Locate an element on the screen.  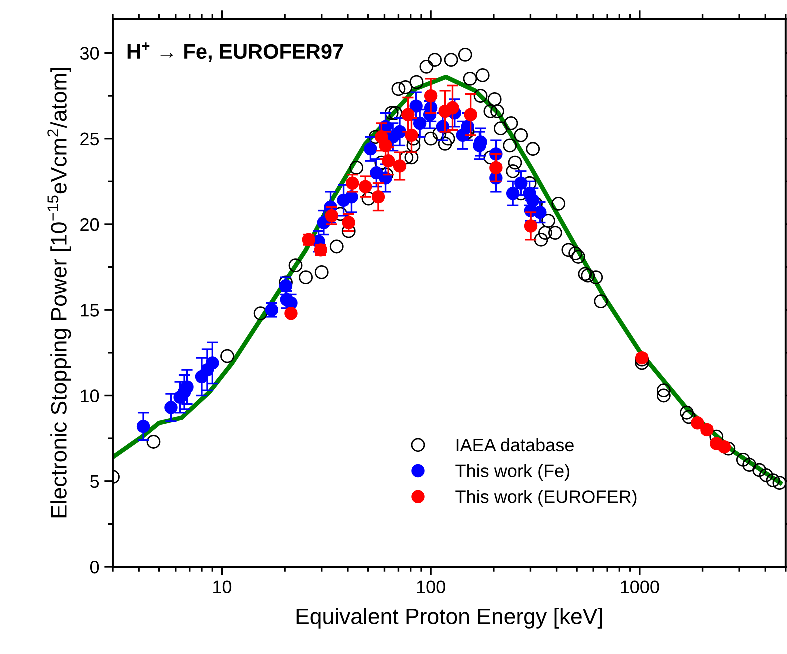
y-tick-label: 5 is located at coordinates (95, 482).